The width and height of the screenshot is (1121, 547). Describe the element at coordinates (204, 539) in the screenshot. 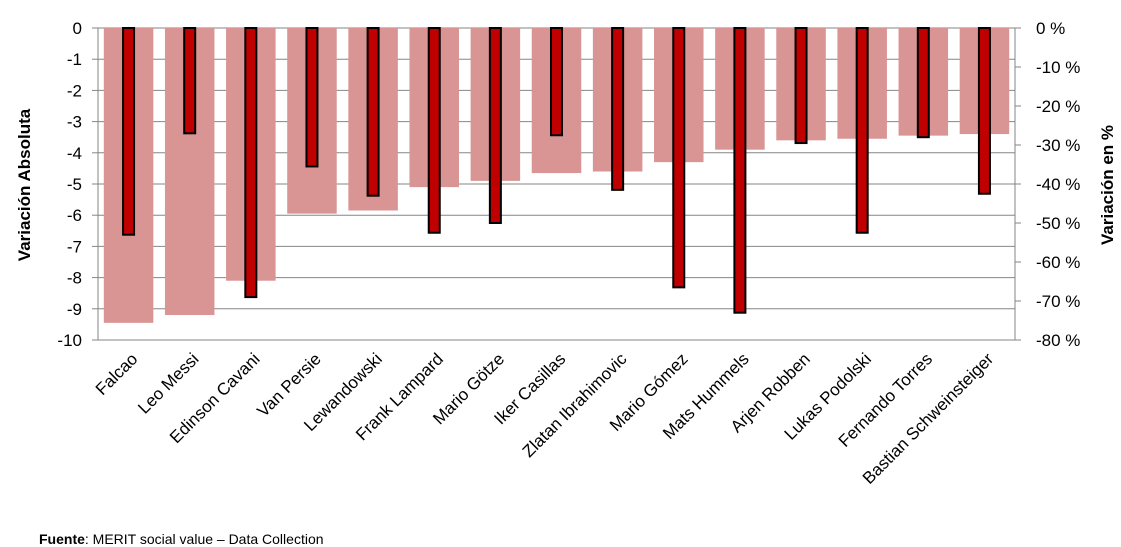

I see `source-text: : MERIT social value – Data Collection` at that location.